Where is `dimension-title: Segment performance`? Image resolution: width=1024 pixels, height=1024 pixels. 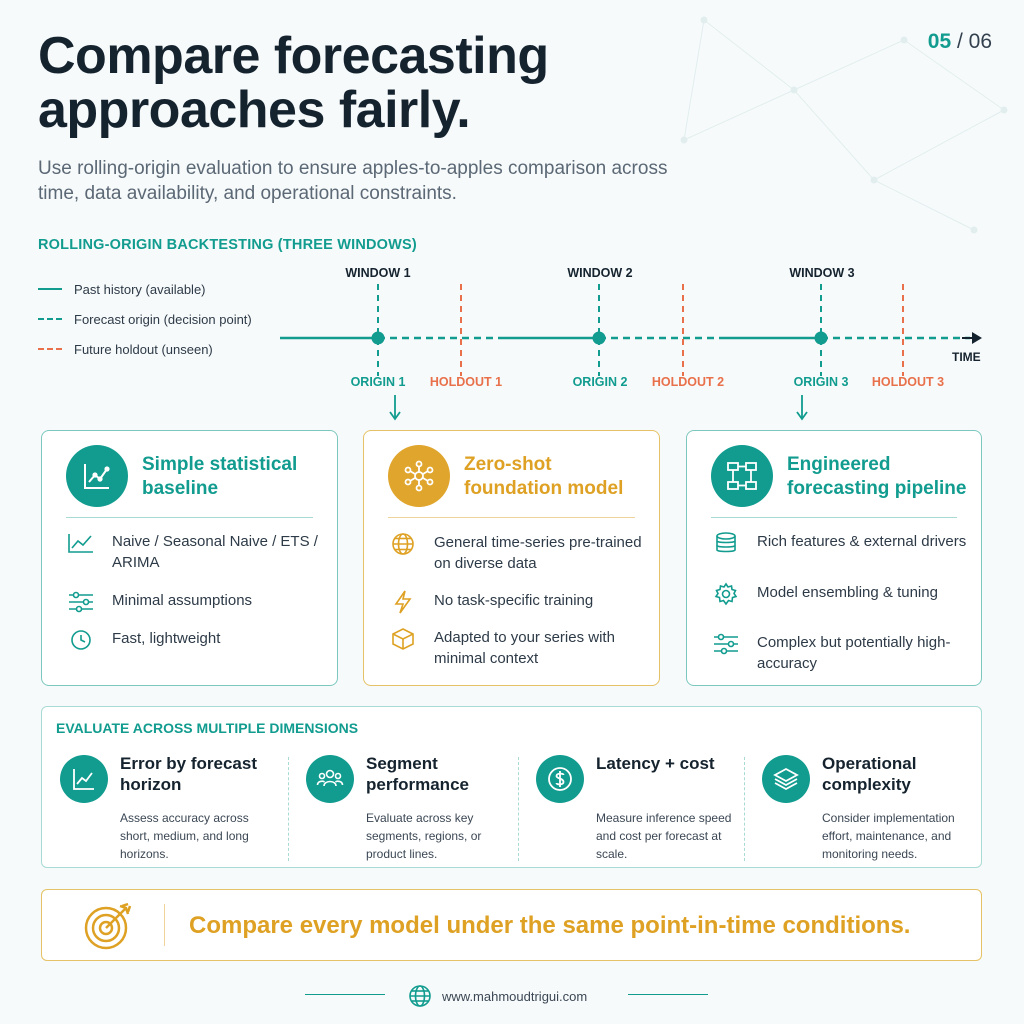 dimension-title: Segment performance is located at coordinates (417, 774).